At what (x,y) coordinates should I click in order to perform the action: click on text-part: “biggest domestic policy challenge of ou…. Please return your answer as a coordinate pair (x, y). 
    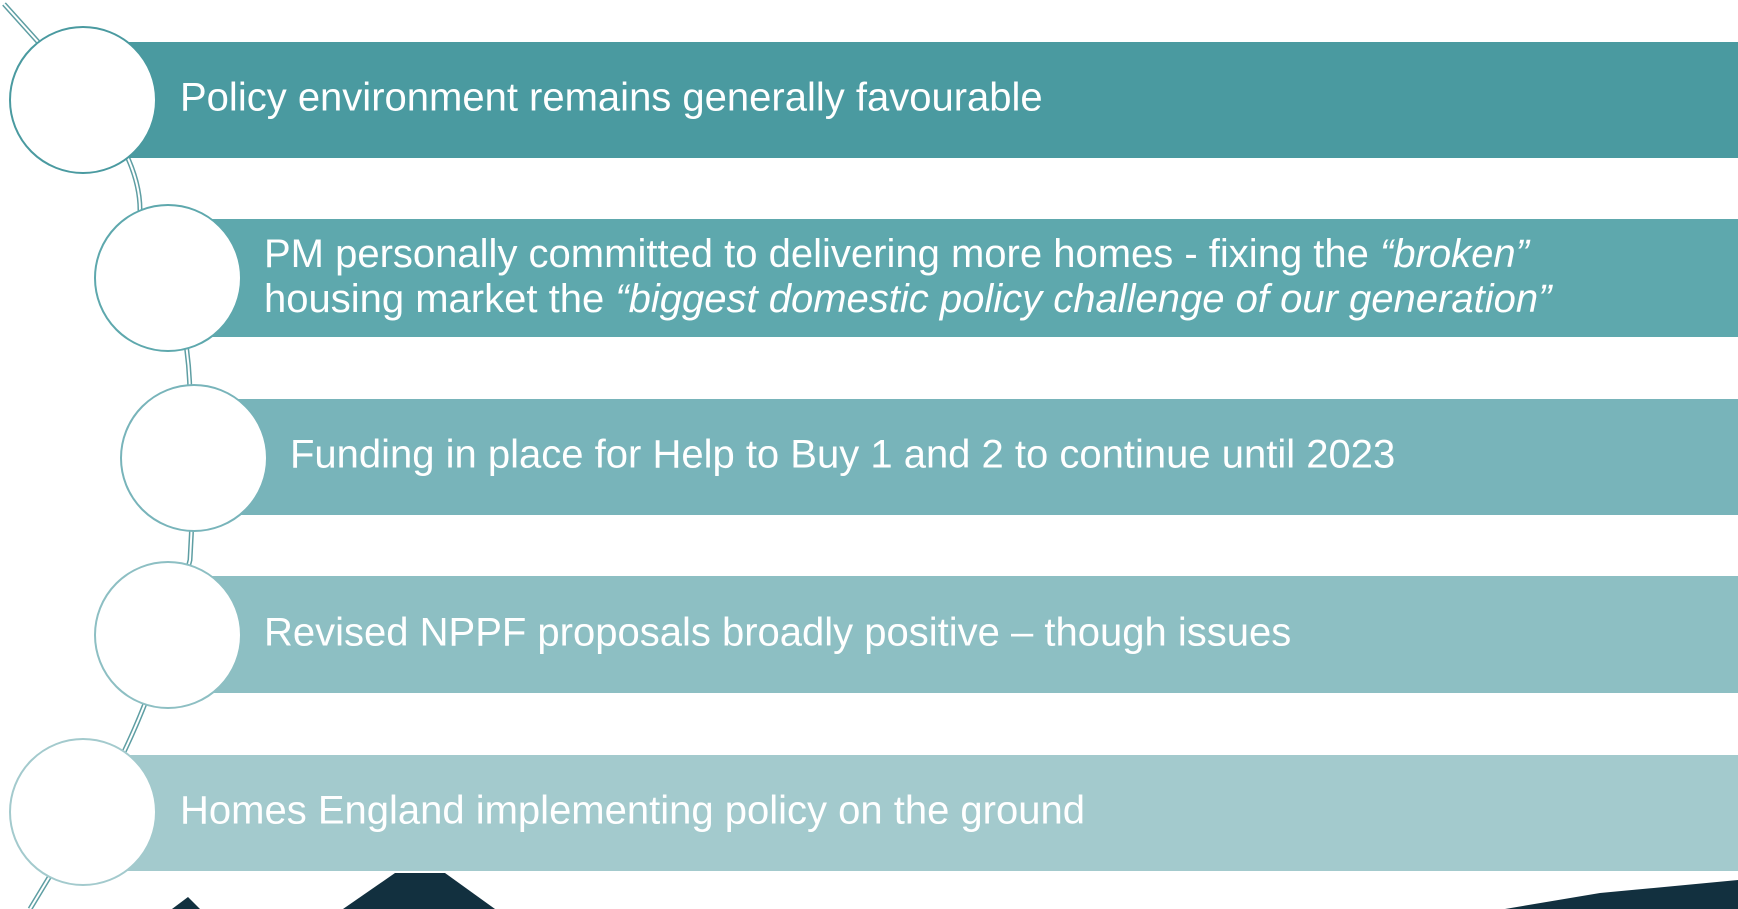
    Looking at the image, I should click on (1084, 299).